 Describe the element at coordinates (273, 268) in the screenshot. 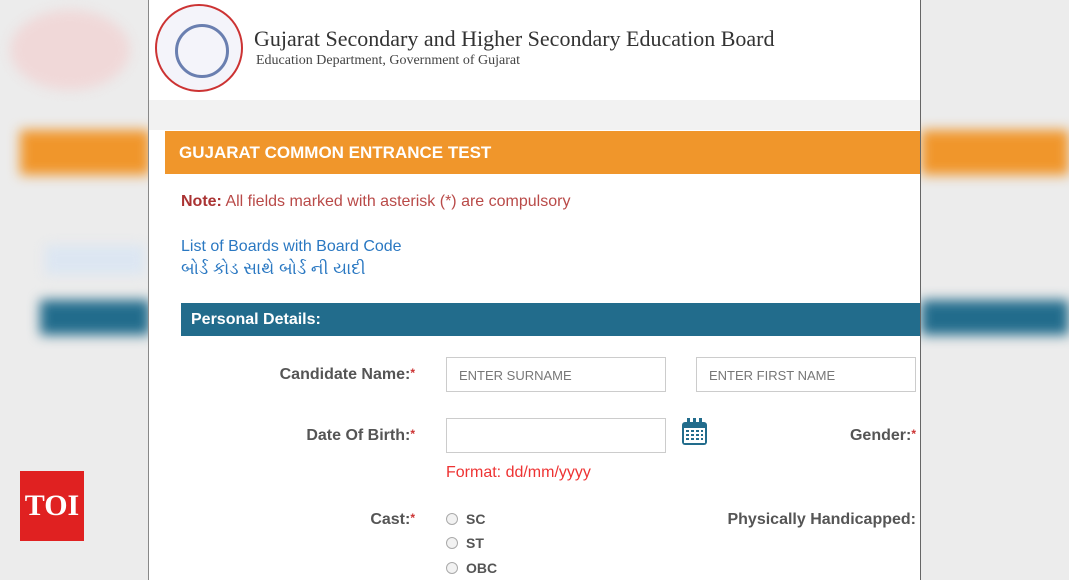

I see `boards-list-link-gujarati: બોર્ડ કોડ સાથે બોર્ડ ની યાદી` at that location.